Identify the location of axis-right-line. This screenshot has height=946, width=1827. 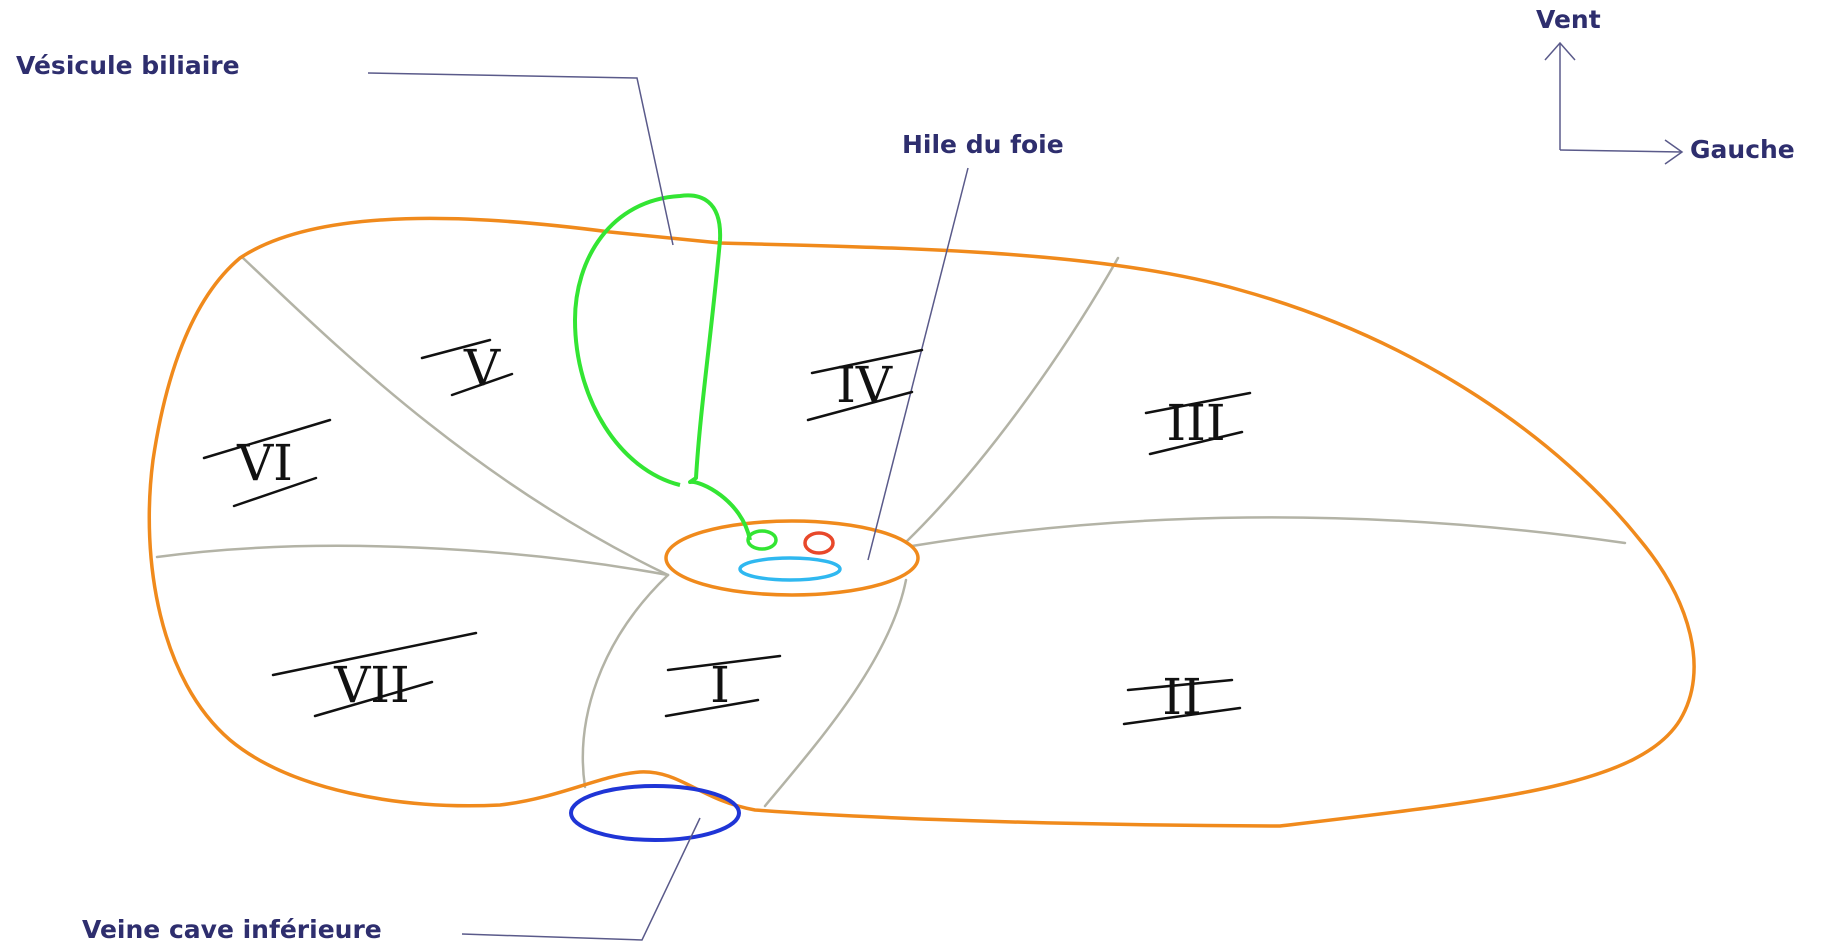
(1621, 151).